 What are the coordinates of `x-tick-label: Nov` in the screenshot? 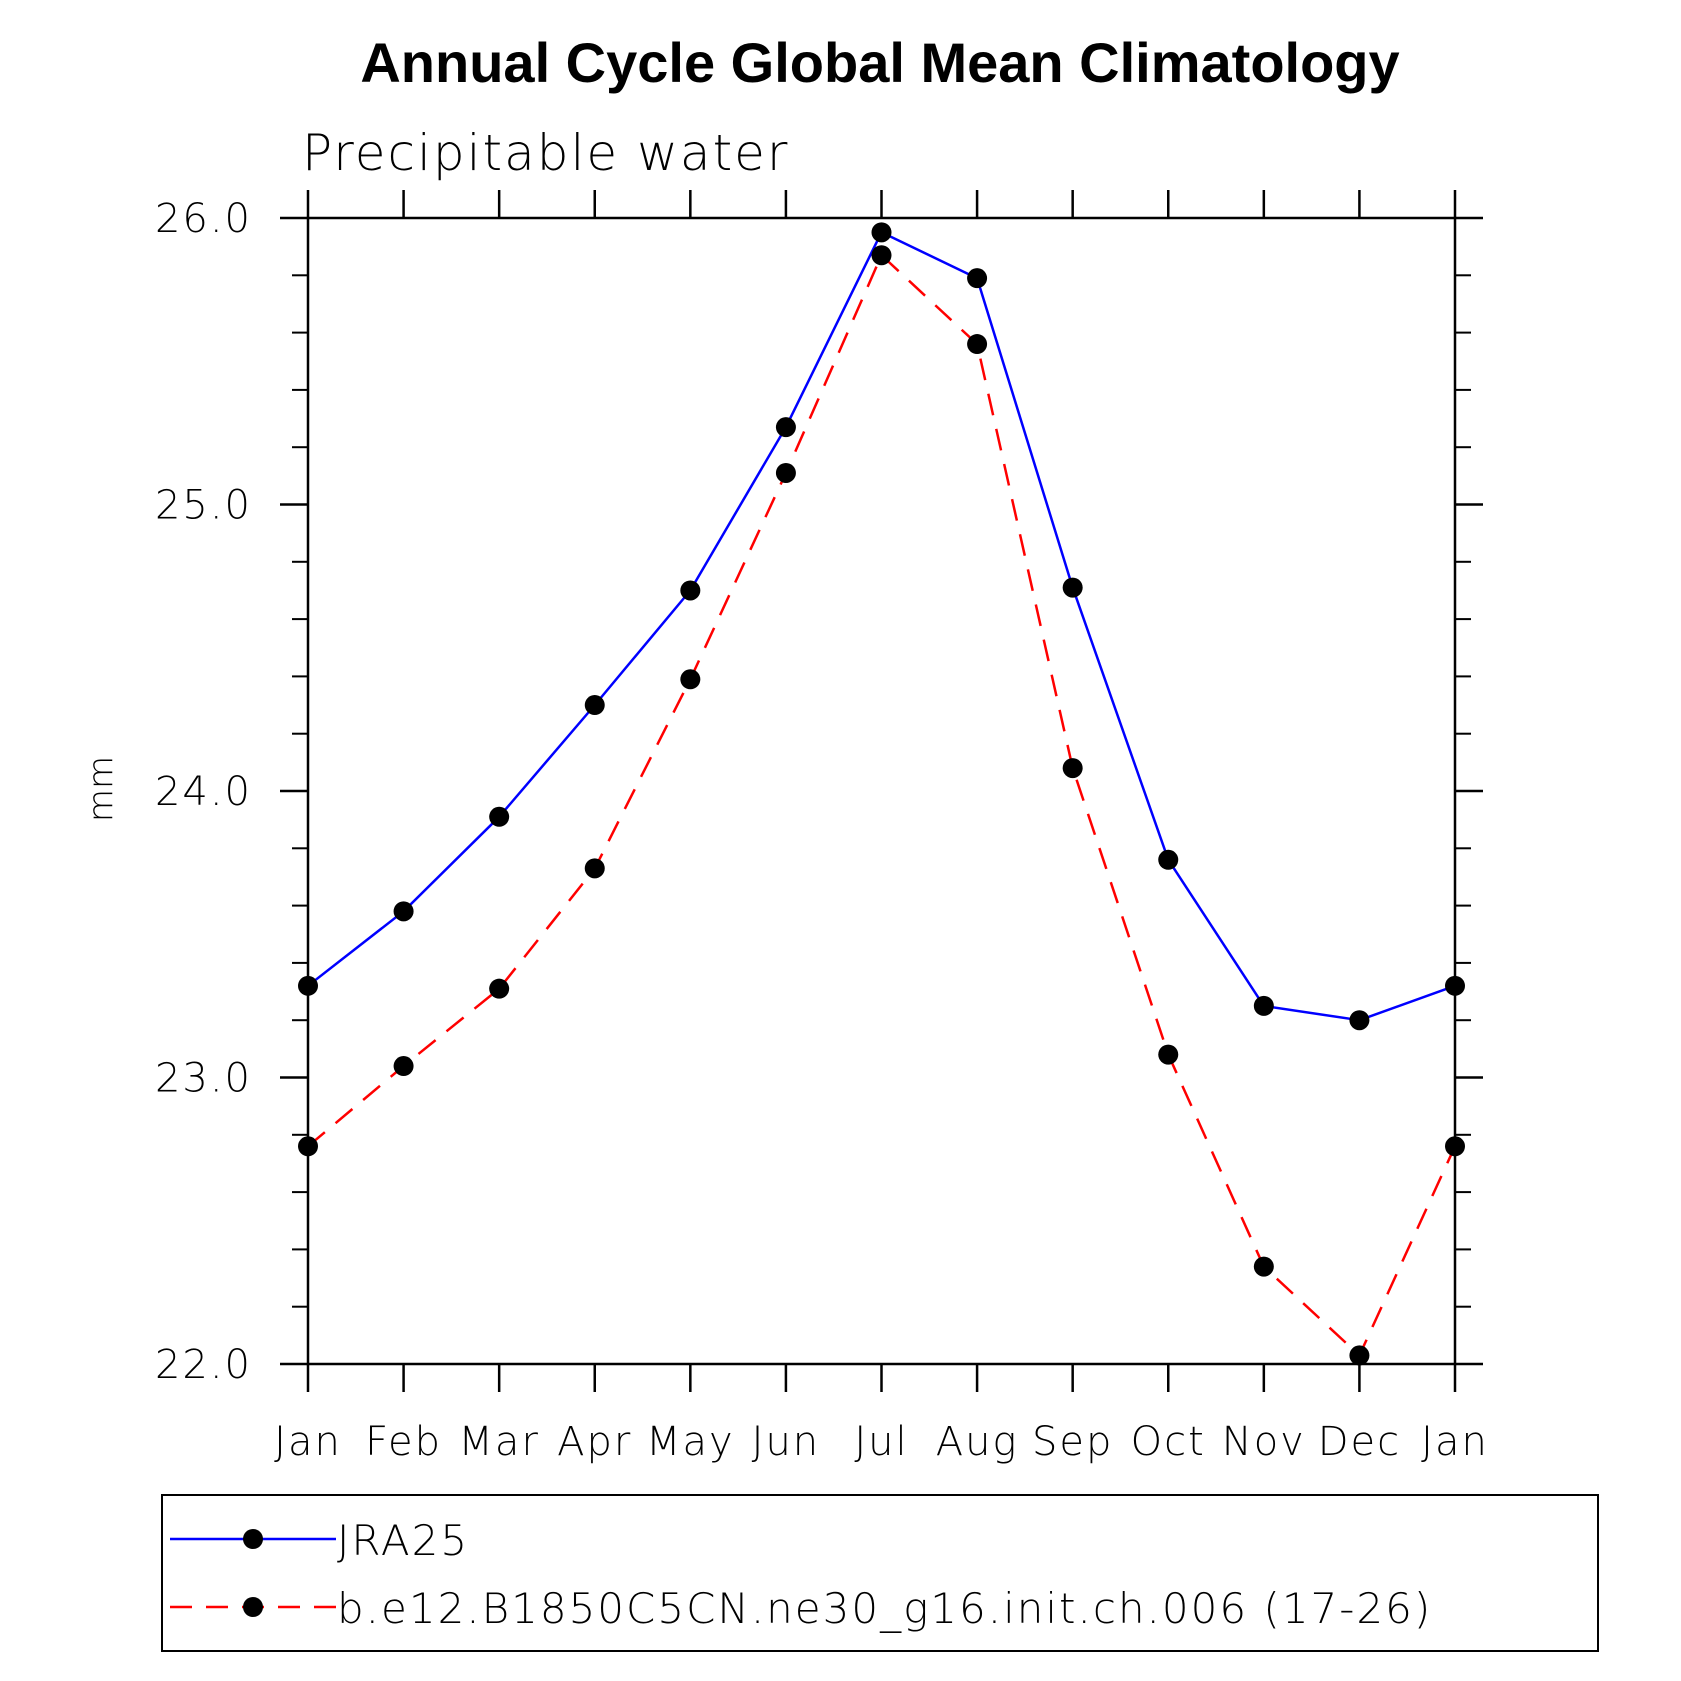 It's located at (1264, 1442).